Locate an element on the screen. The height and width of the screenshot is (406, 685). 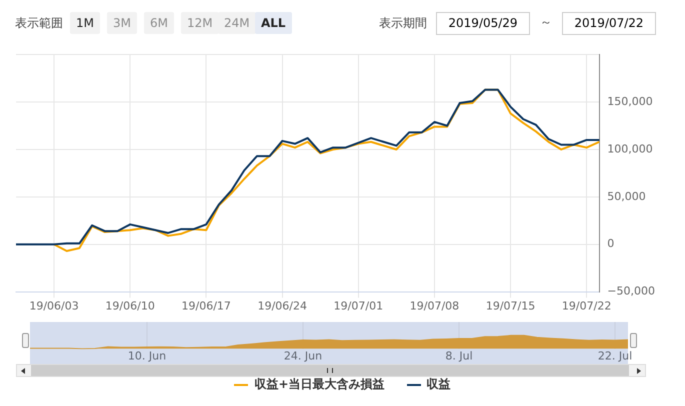
text: 6M is located at coordinates (159, 23).